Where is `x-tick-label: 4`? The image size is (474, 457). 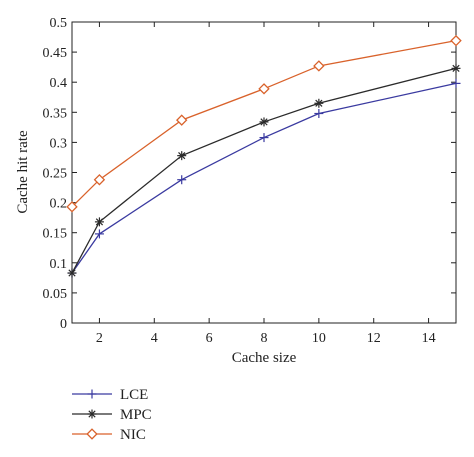
x-tick-label: 4 is located at coordinates (154, 338).